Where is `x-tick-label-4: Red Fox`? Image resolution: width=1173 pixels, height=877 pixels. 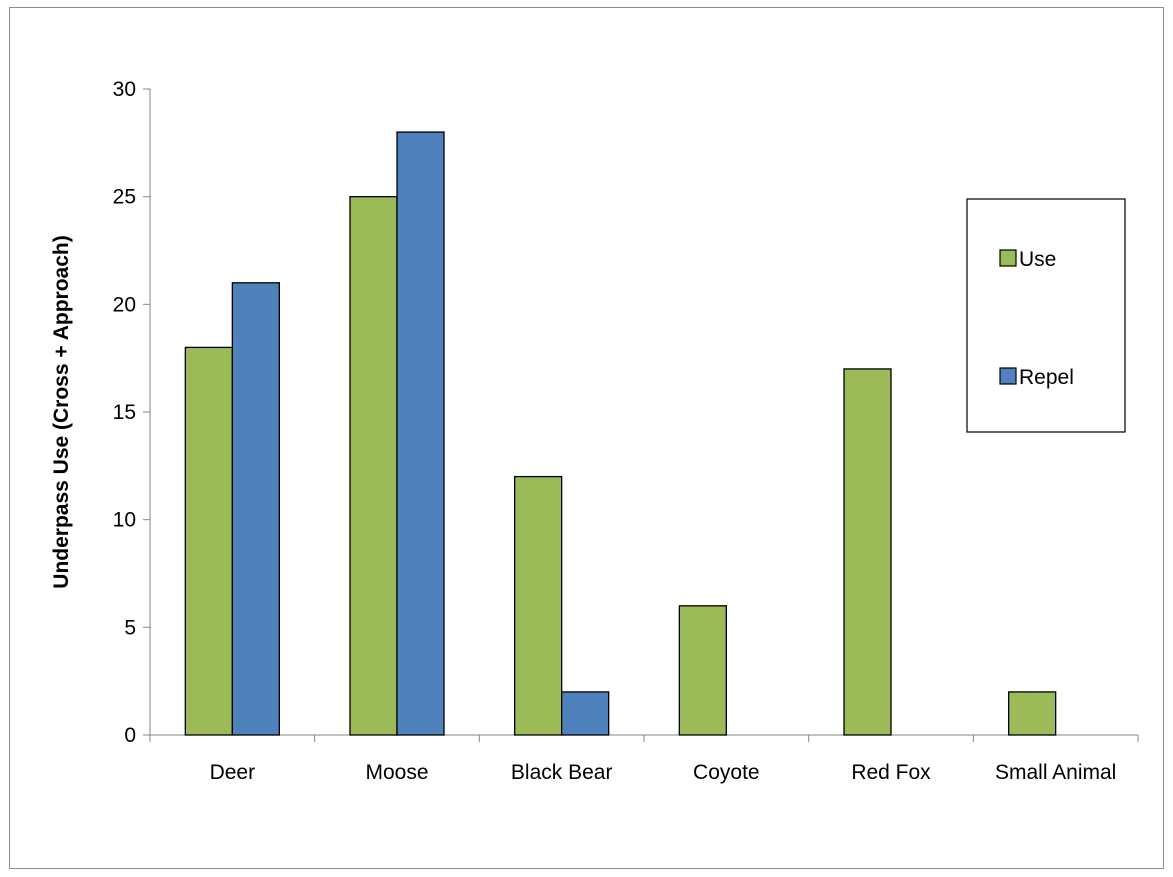 x-tick-label-4: Red Fox is located at coordinates (891, 772).